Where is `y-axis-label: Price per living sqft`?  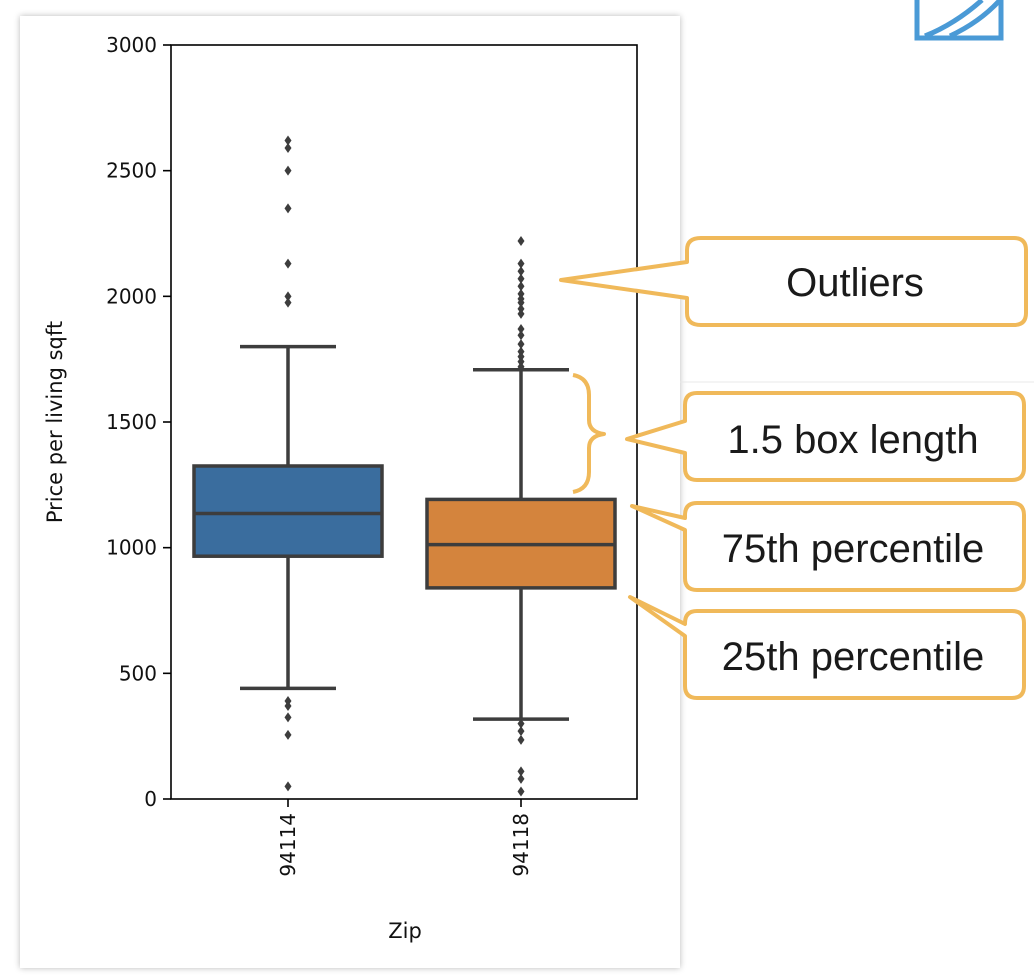
y-axis-label: Price per living sqft is located at coordinates (55, 422).